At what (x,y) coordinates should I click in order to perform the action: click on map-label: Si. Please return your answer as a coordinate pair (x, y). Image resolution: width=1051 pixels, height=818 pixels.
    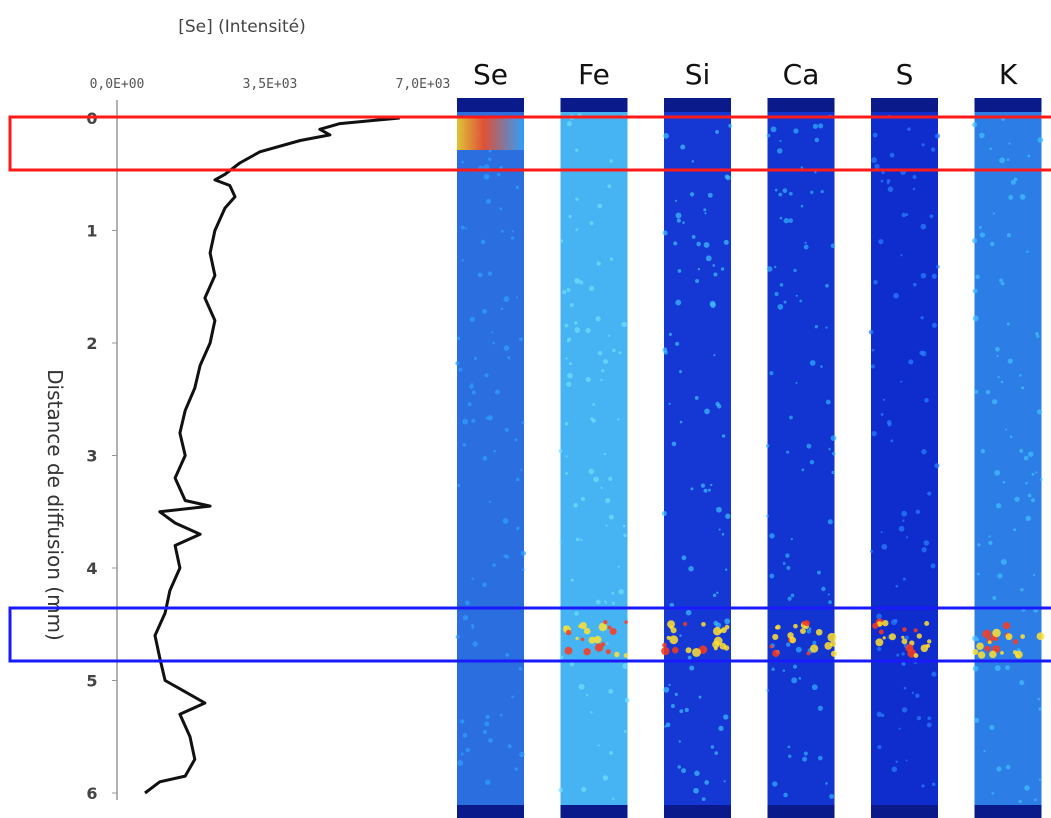
    Looking at the image, I should click on (698, 74).